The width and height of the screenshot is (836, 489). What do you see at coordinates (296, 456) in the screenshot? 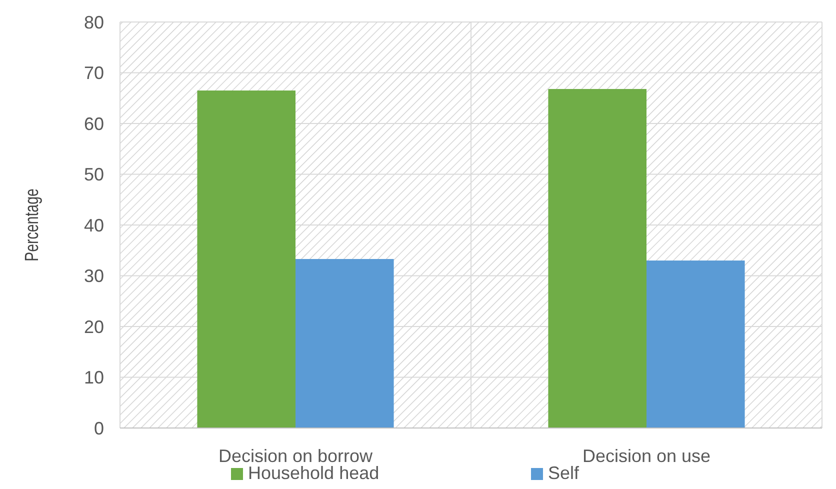
I see `x-tick-label: Decision on borrow` at bounding box center [296, 456].